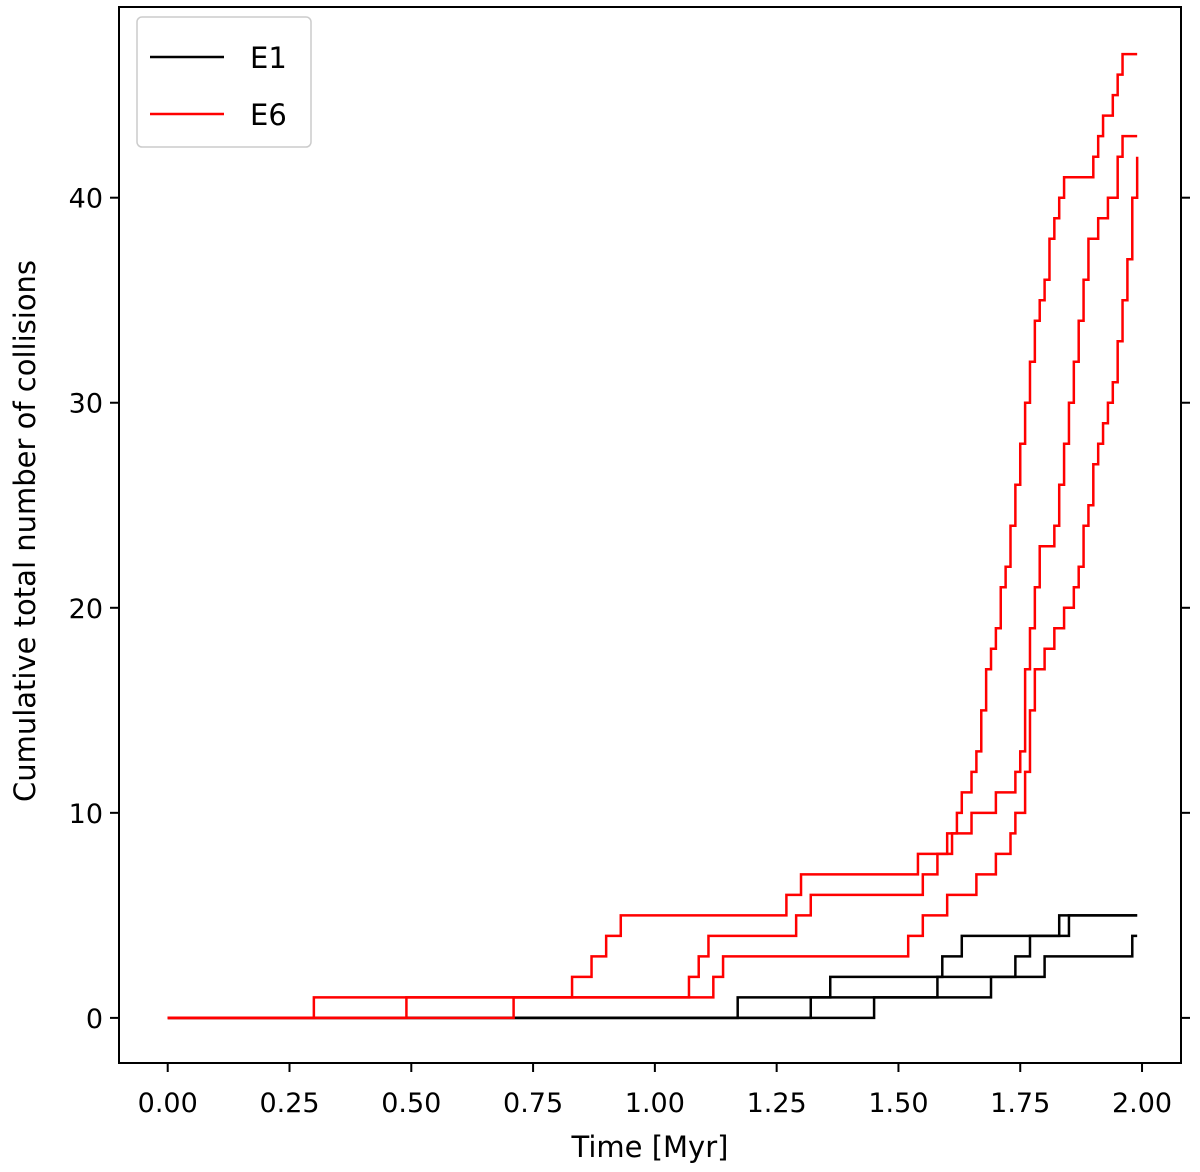 The width and height of the screenshot is (1200, 1172). What do you see at coordinates (94, 1019) in the screenshot?
I see `y-tick-label: 0` at bounding box center [94, 1019].